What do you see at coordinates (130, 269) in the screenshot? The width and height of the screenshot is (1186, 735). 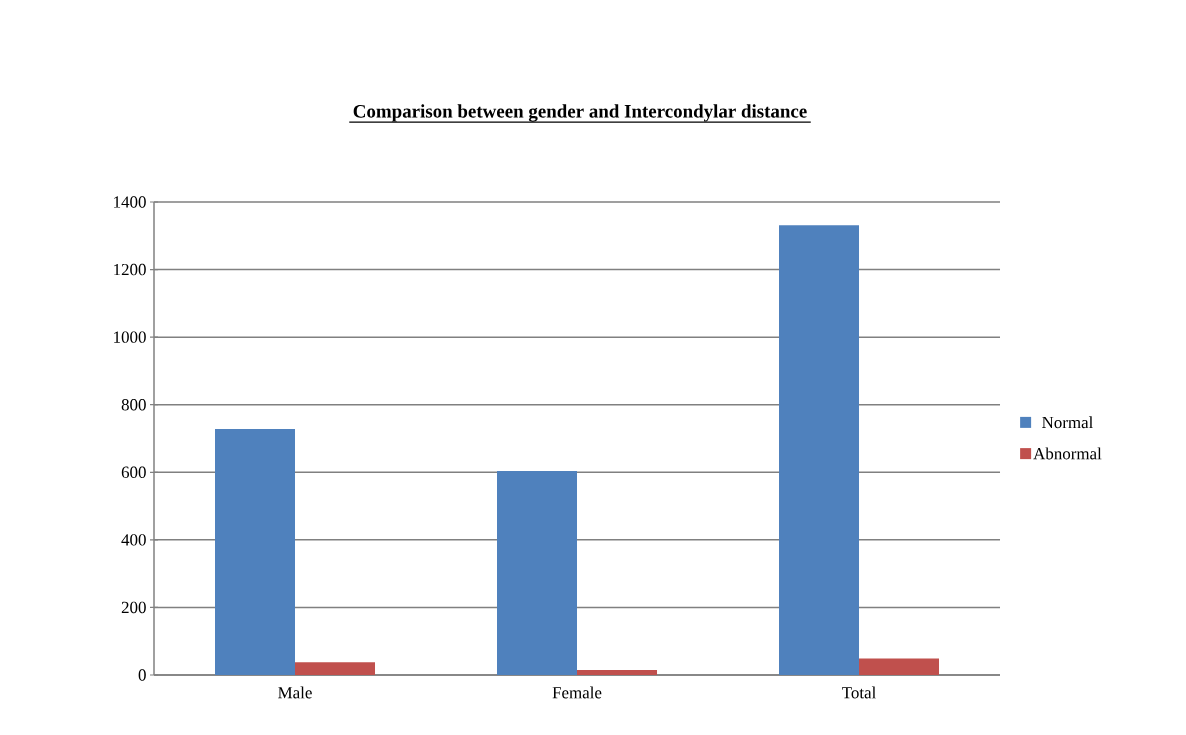 I see `y-tick-label: 1200` at bounding box center [130, 269].